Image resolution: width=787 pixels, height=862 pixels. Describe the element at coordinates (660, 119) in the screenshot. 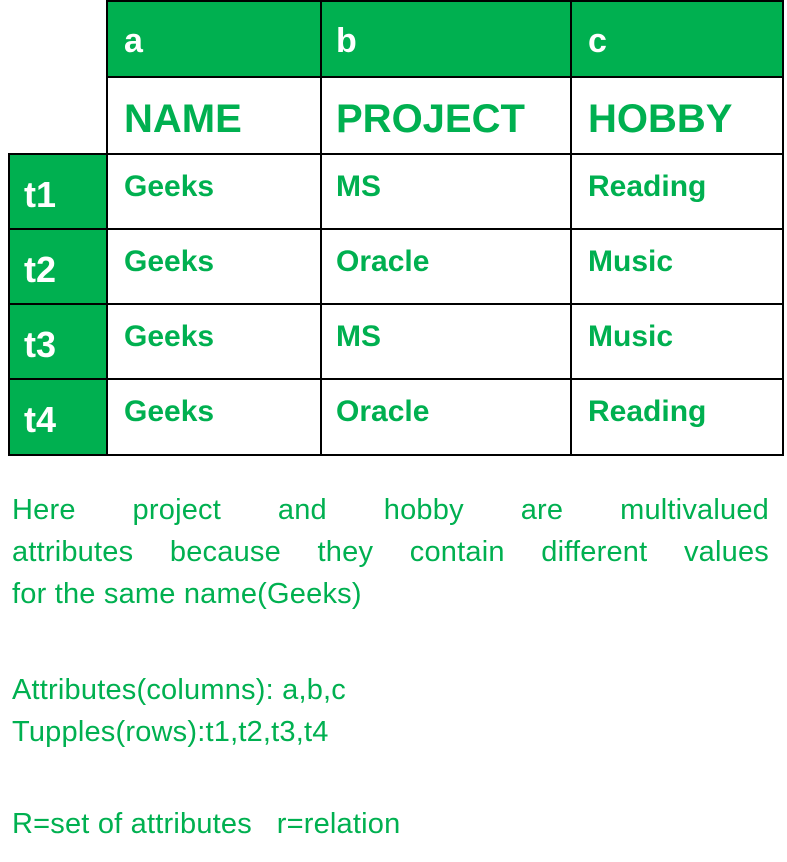

I see `column-name: HOBBY` at that location.